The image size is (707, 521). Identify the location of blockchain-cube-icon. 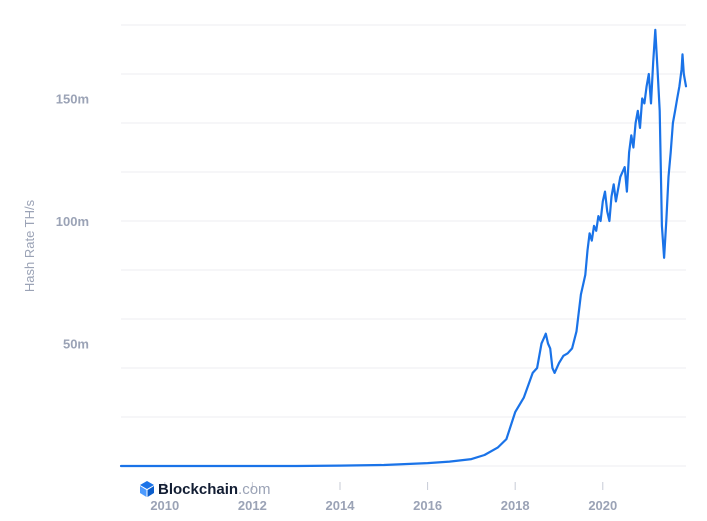
(147, 489).